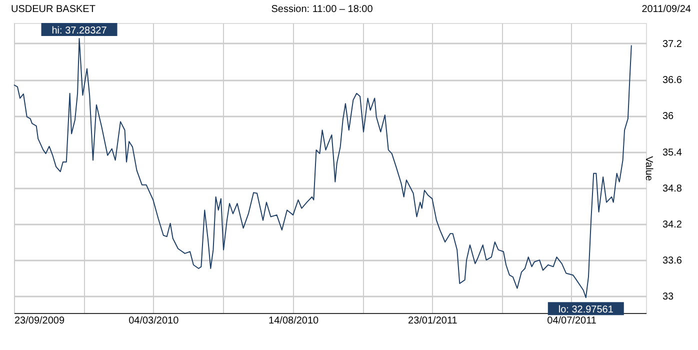  What do you see at coordinates (672, 224) in the screenshot?
I see `y-tick-label: 34.2` at bounding box center [672, 224].